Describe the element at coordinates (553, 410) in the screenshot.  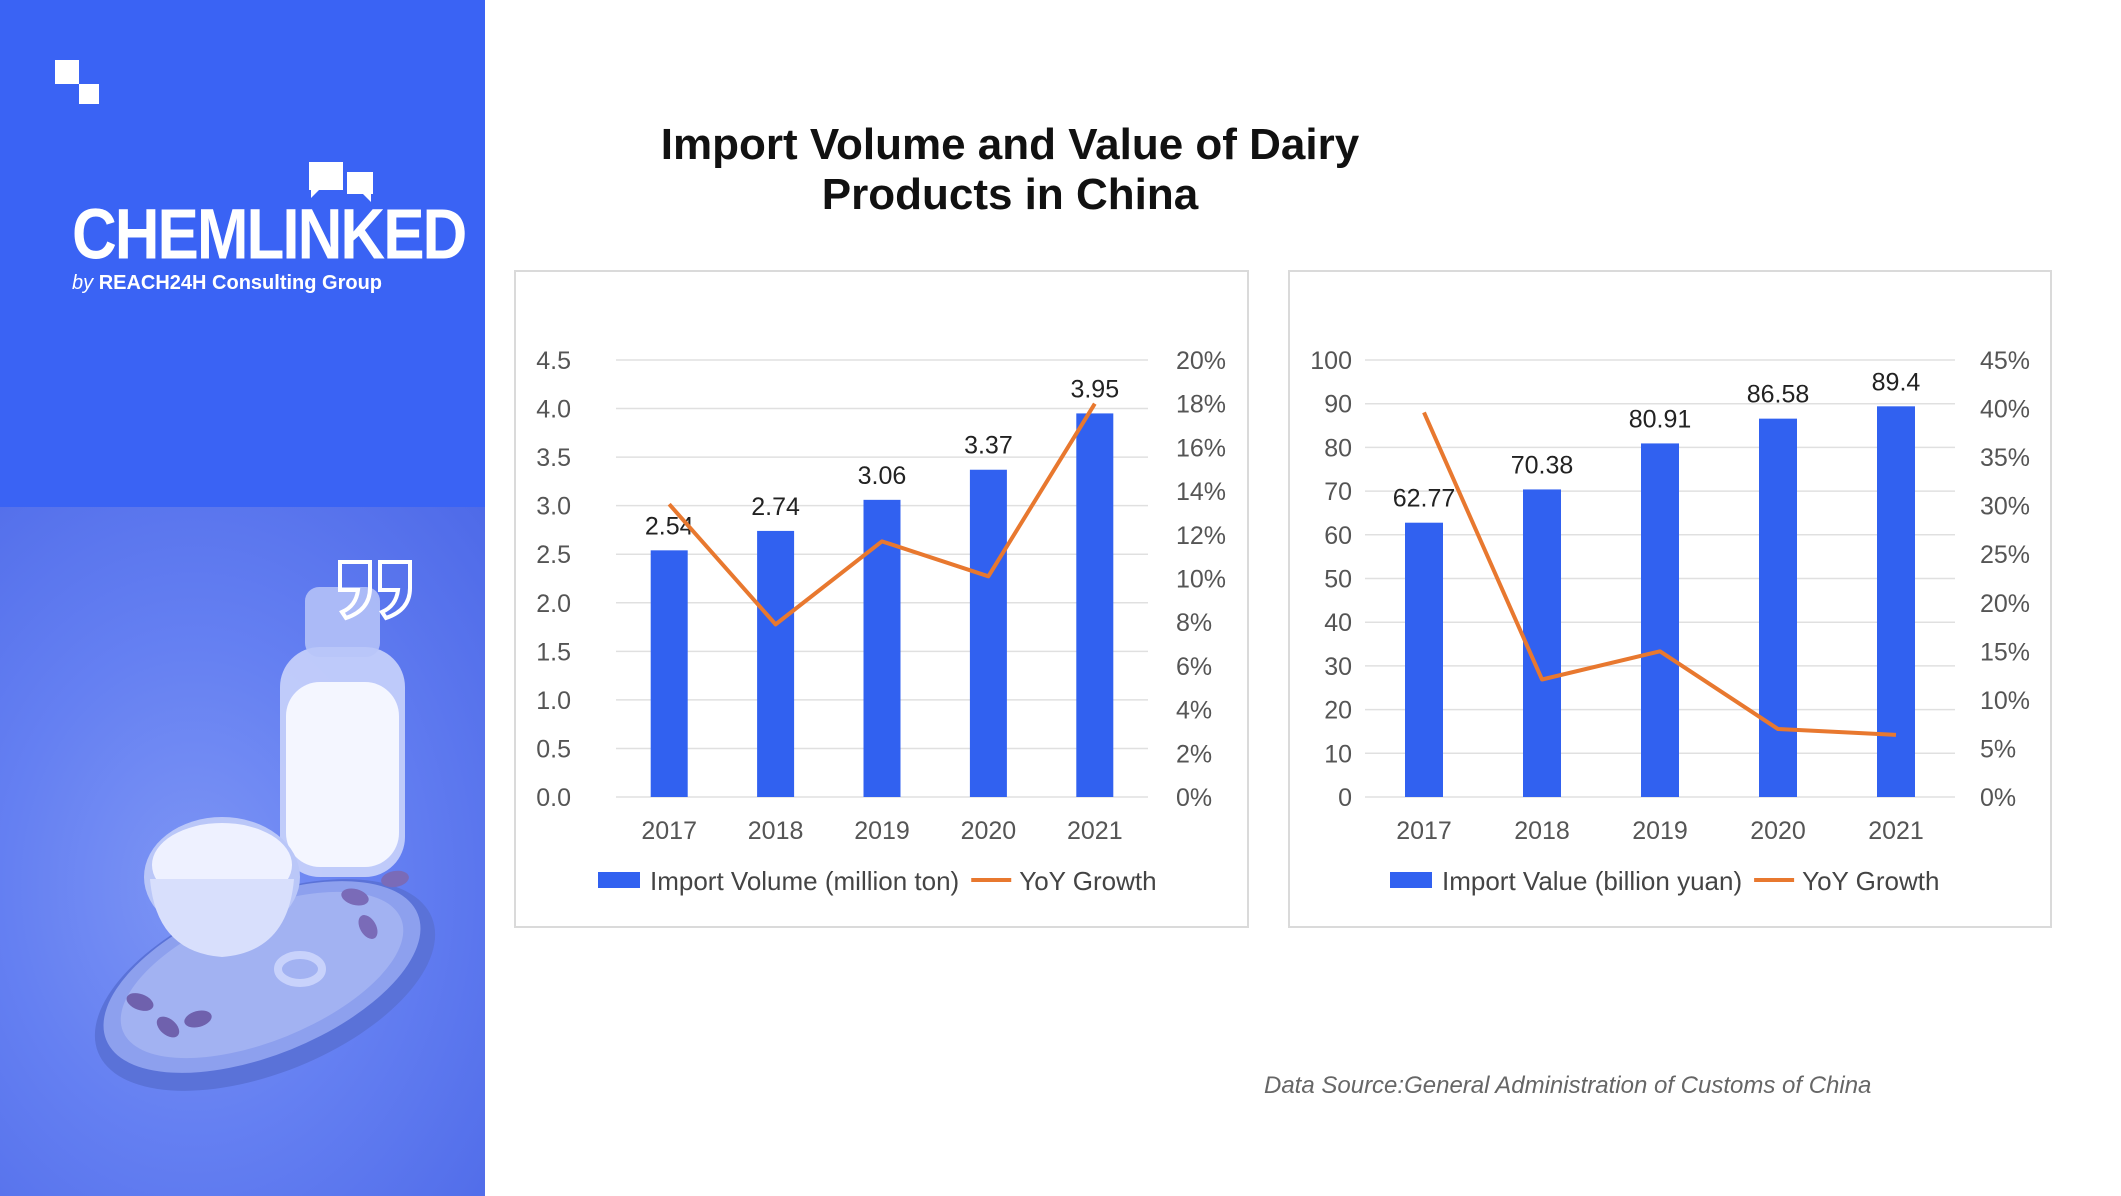
I see `y-tick-label: 4.0` at that location.